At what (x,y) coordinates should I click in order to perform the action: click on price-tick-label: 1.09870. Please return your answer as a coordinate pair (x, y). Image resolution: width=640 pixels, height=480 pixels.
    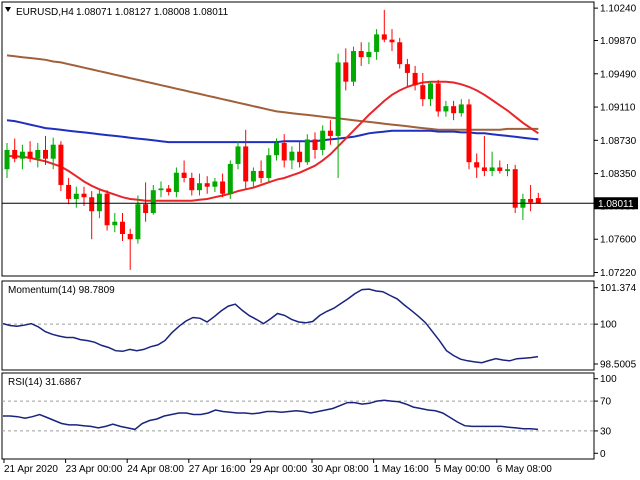
    Looking at the image, I should click on (618, 41).